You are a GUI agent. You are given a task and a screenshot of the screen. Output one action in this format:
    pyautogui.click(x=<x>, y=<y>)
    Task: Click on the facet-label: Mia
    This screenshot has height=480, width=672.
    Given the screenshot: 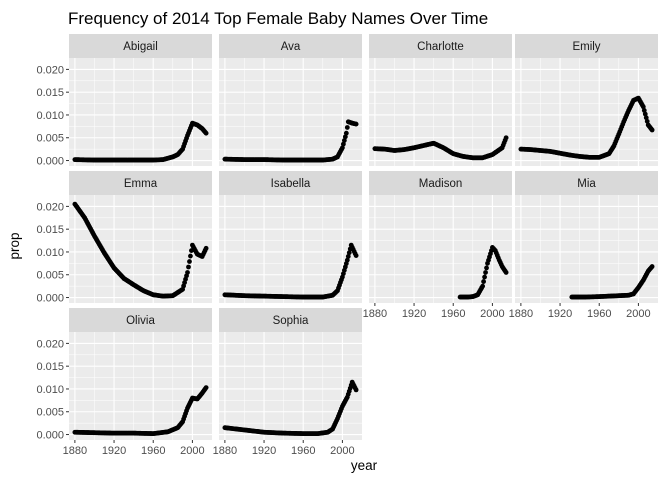 What is the action you would take?
    pyautogui.click(x=586, y=184)
    